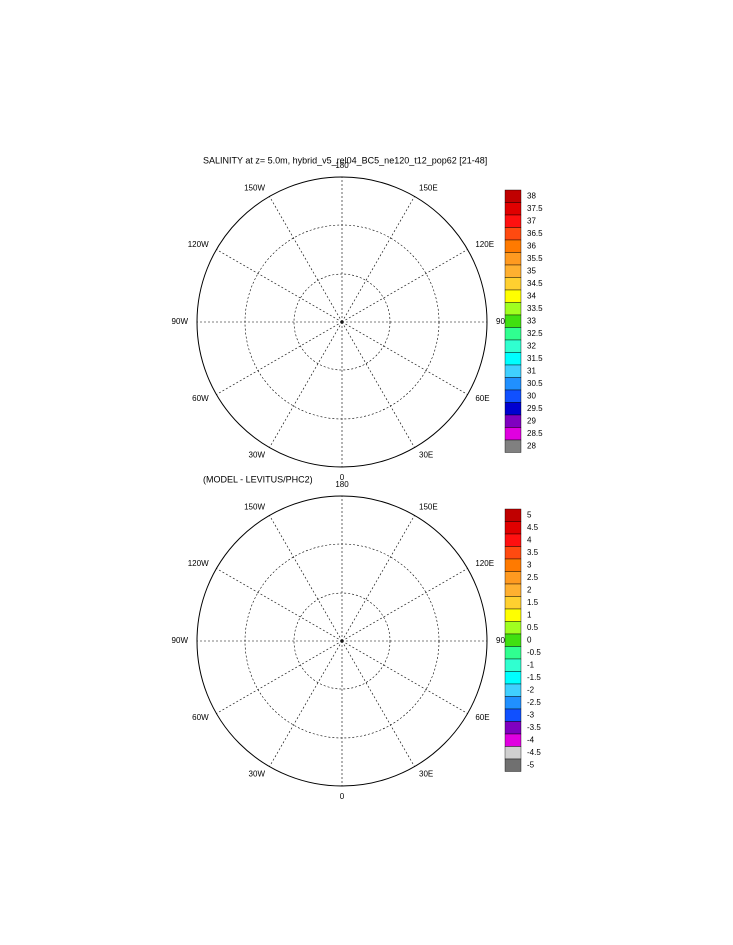  What do you see at coordinates (180, 640) in the screenshot?
I see `longitude-label: 90W` at bounding box center [180, 640].